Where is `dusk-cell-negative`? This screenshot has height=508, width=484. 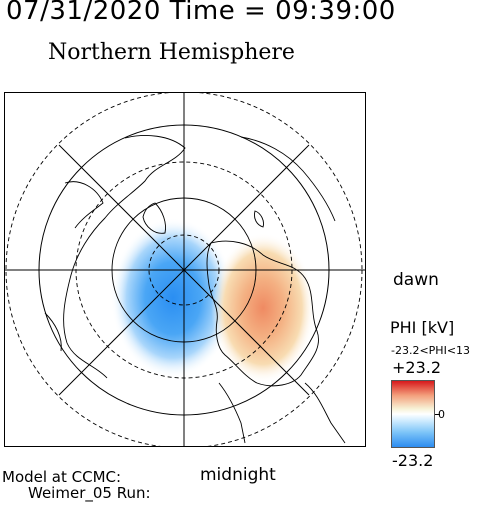 dusk-cell-negative is located at coordinates (173, 298).